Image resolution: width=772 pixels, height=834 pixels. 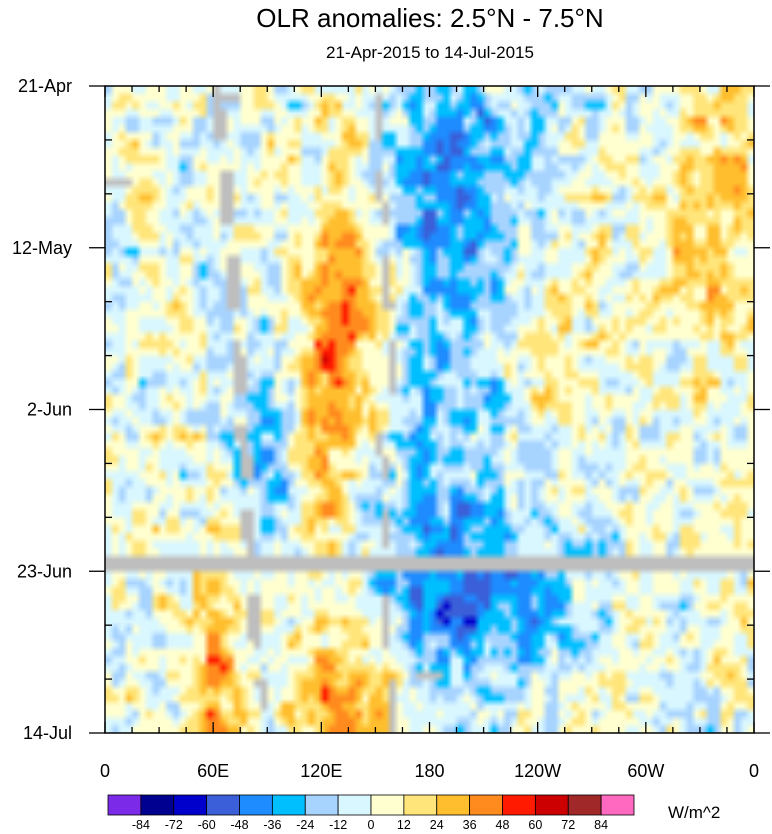 What do you see at coordinates (272, 825) in the screenshot?
I see `colorbar-tick-label: -36` at bounding box center [272, 825].